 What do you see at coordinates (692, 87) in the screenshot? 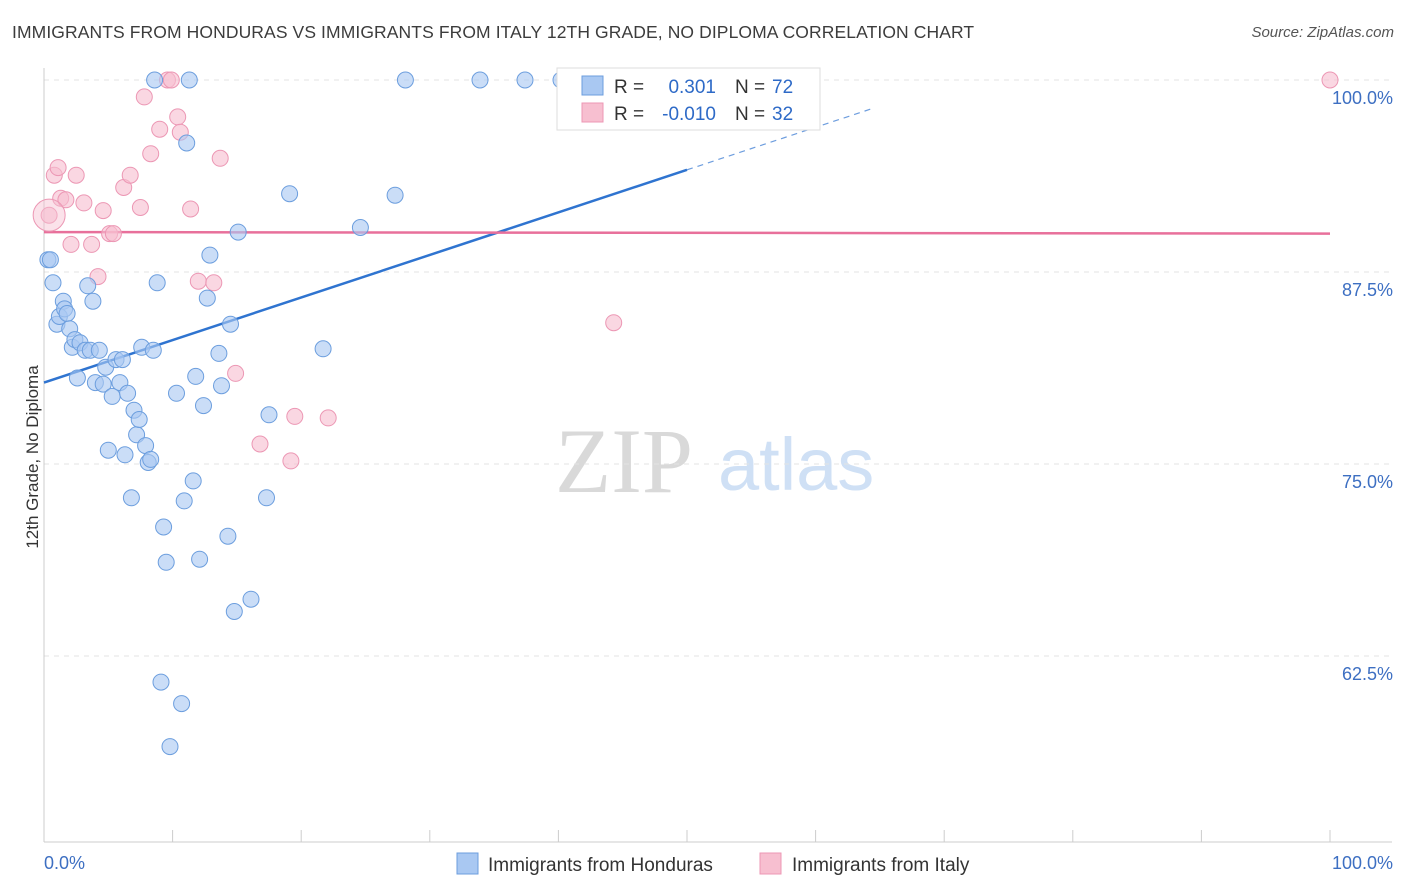
I see `legend-r-value-honduras: 0.301` at bounding box center [692, 87].